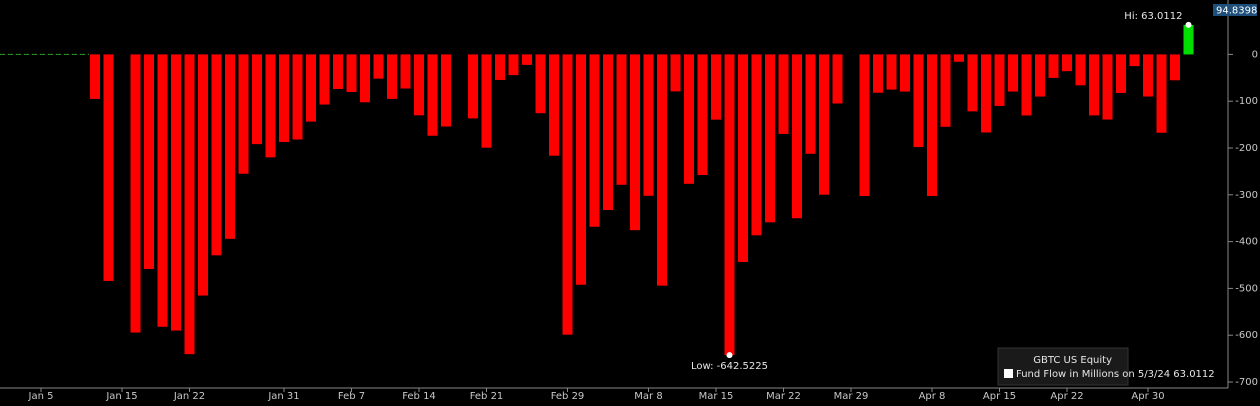 The image size is (1260, 406). I want to click on high-marker, so click(1188, 24).